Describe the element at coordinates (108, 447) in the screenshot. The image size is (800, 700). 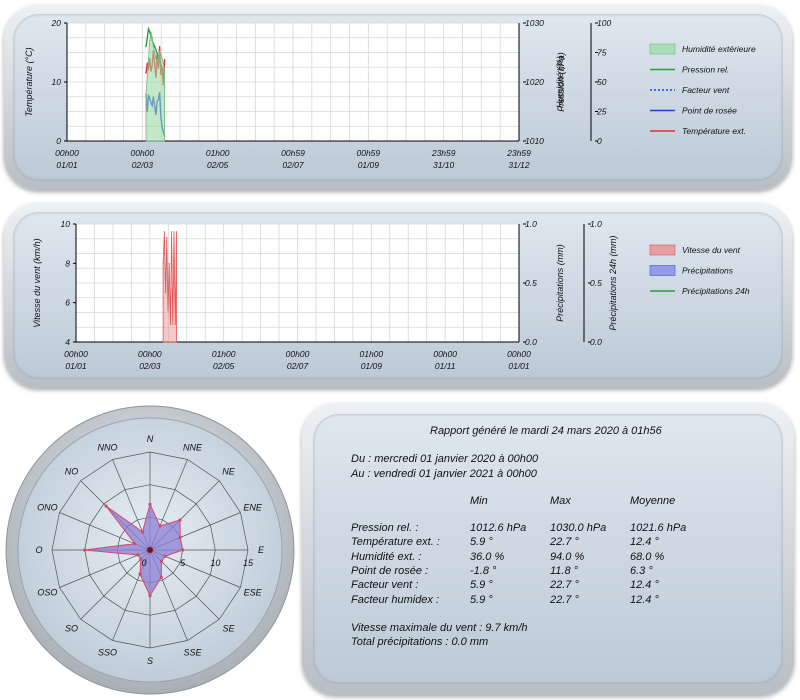
I see `rose-direction-label: NNO` at that location.